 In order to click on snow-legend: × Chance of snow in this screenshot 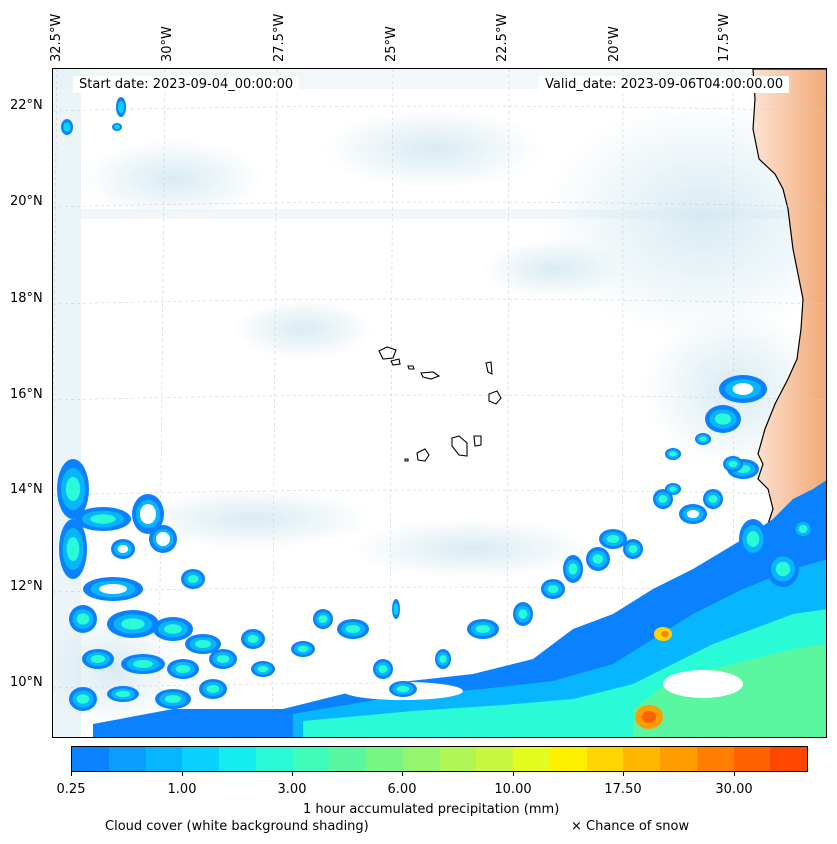, I will do `click(630, 826)`.